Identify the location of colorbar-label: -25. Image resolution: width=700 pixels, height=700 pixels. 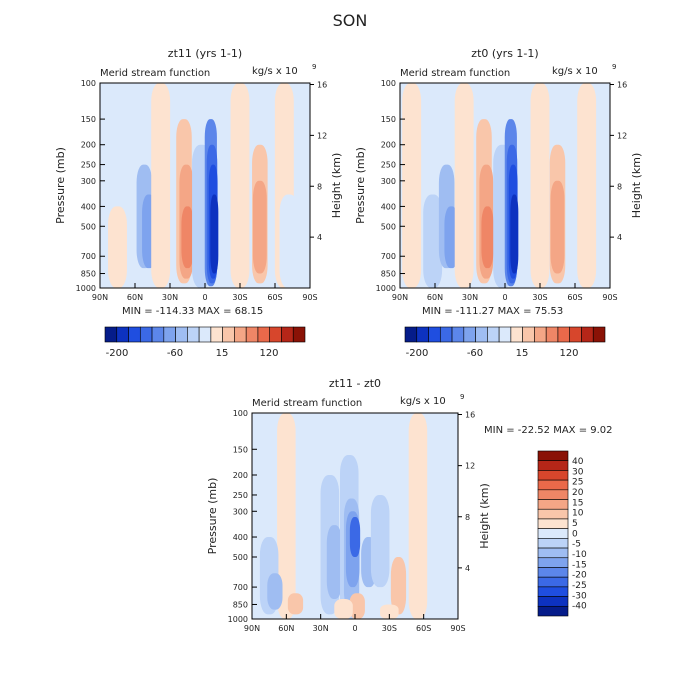
(579, 586).